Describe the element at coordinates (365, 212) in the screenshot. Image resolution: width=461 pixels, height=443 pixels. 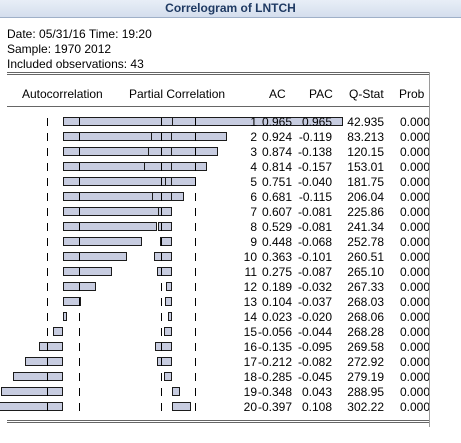
I see `qstat-cell: 225.86` at that location.